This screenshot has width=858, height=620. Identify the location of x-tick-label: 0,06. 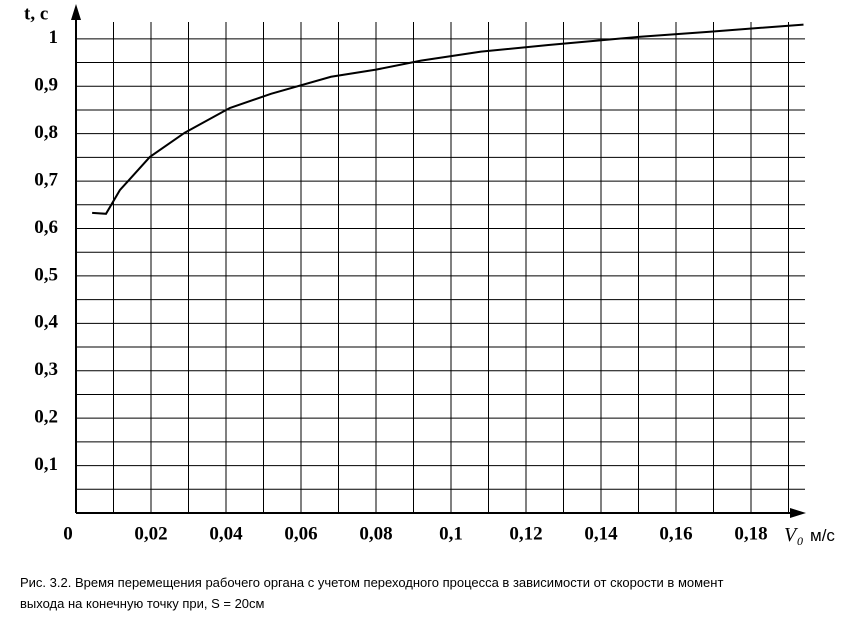
(300, 533).